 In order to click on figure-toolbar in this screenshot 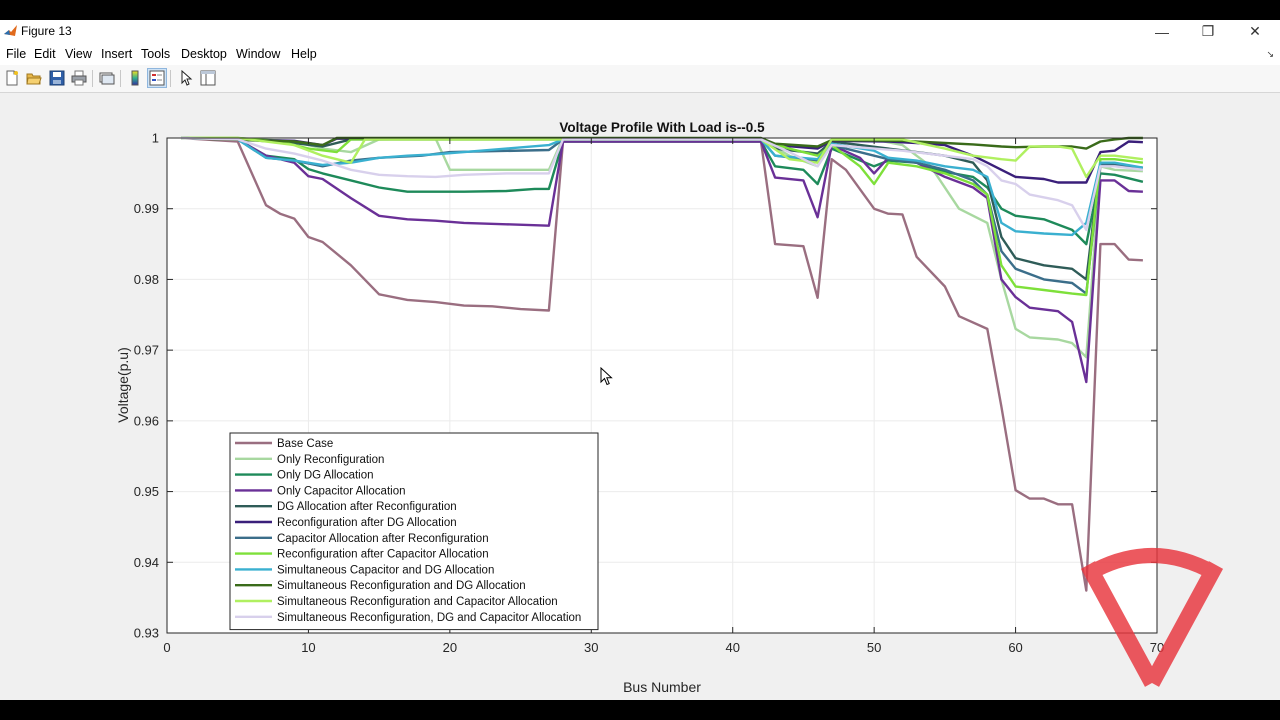, I will do `click(640, 79)`.